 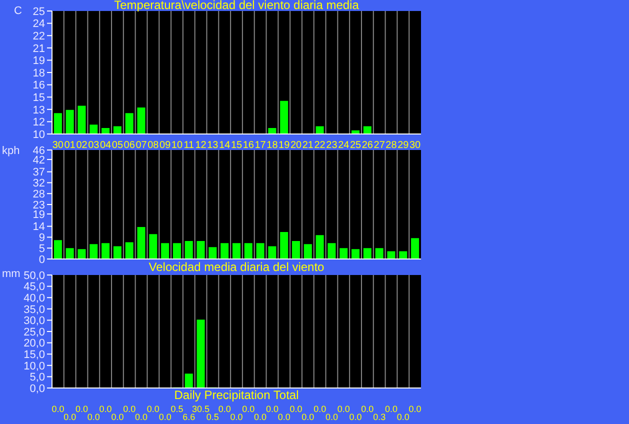 What do you see at coordinates (356, 146) in the screenshot?
I see `x-tick-label: 25` at bounding box center [356, 146].